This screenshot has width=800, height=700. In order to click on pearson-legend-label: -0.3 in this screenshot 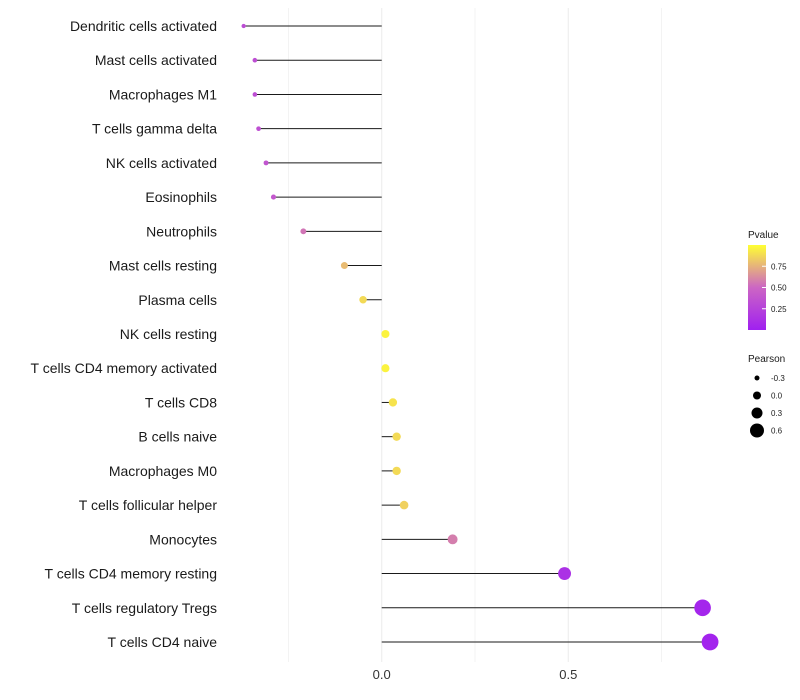, I will do `click(778, 378)`.